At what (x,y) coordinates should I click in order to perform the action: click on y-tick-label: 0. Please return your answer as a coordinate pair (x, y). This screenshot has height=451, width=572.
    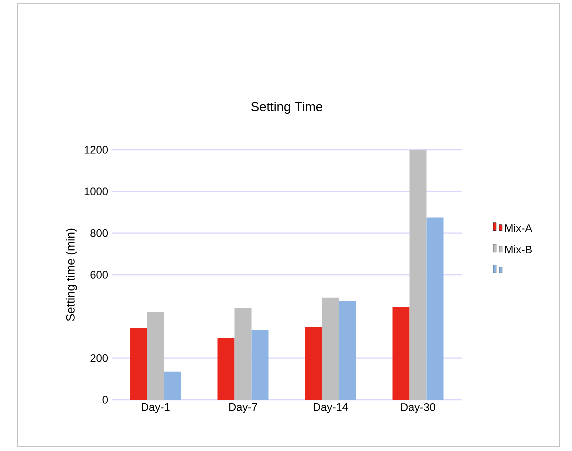
    Looking at the image, I should click on (105, 400).